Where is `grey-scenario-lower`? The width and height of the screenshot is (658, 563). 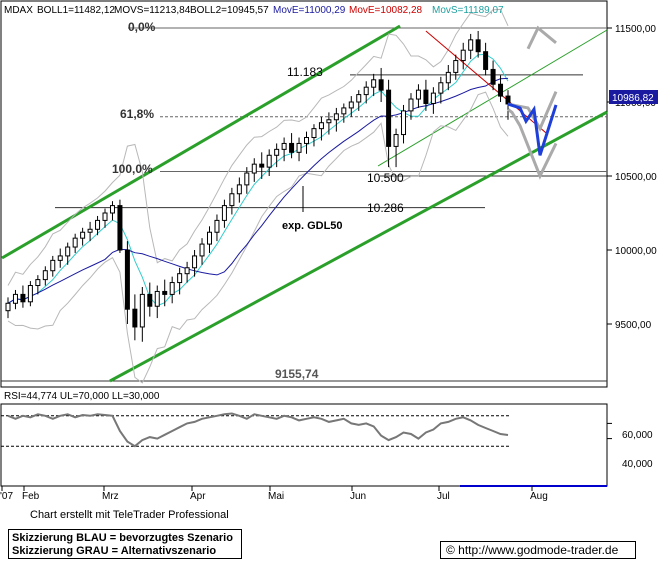
grey-scenario-lower is located at coordinates (532, 144).